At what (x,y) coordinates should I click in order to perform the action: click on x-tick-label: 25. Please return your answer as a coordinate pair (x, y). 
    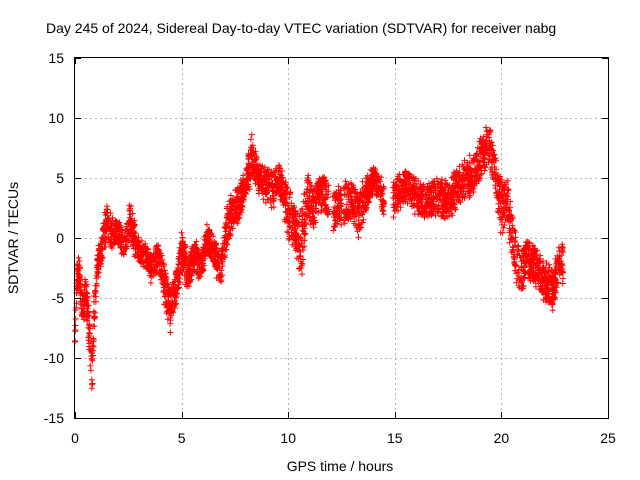
    Looking at the image, I should click on (608, 438).